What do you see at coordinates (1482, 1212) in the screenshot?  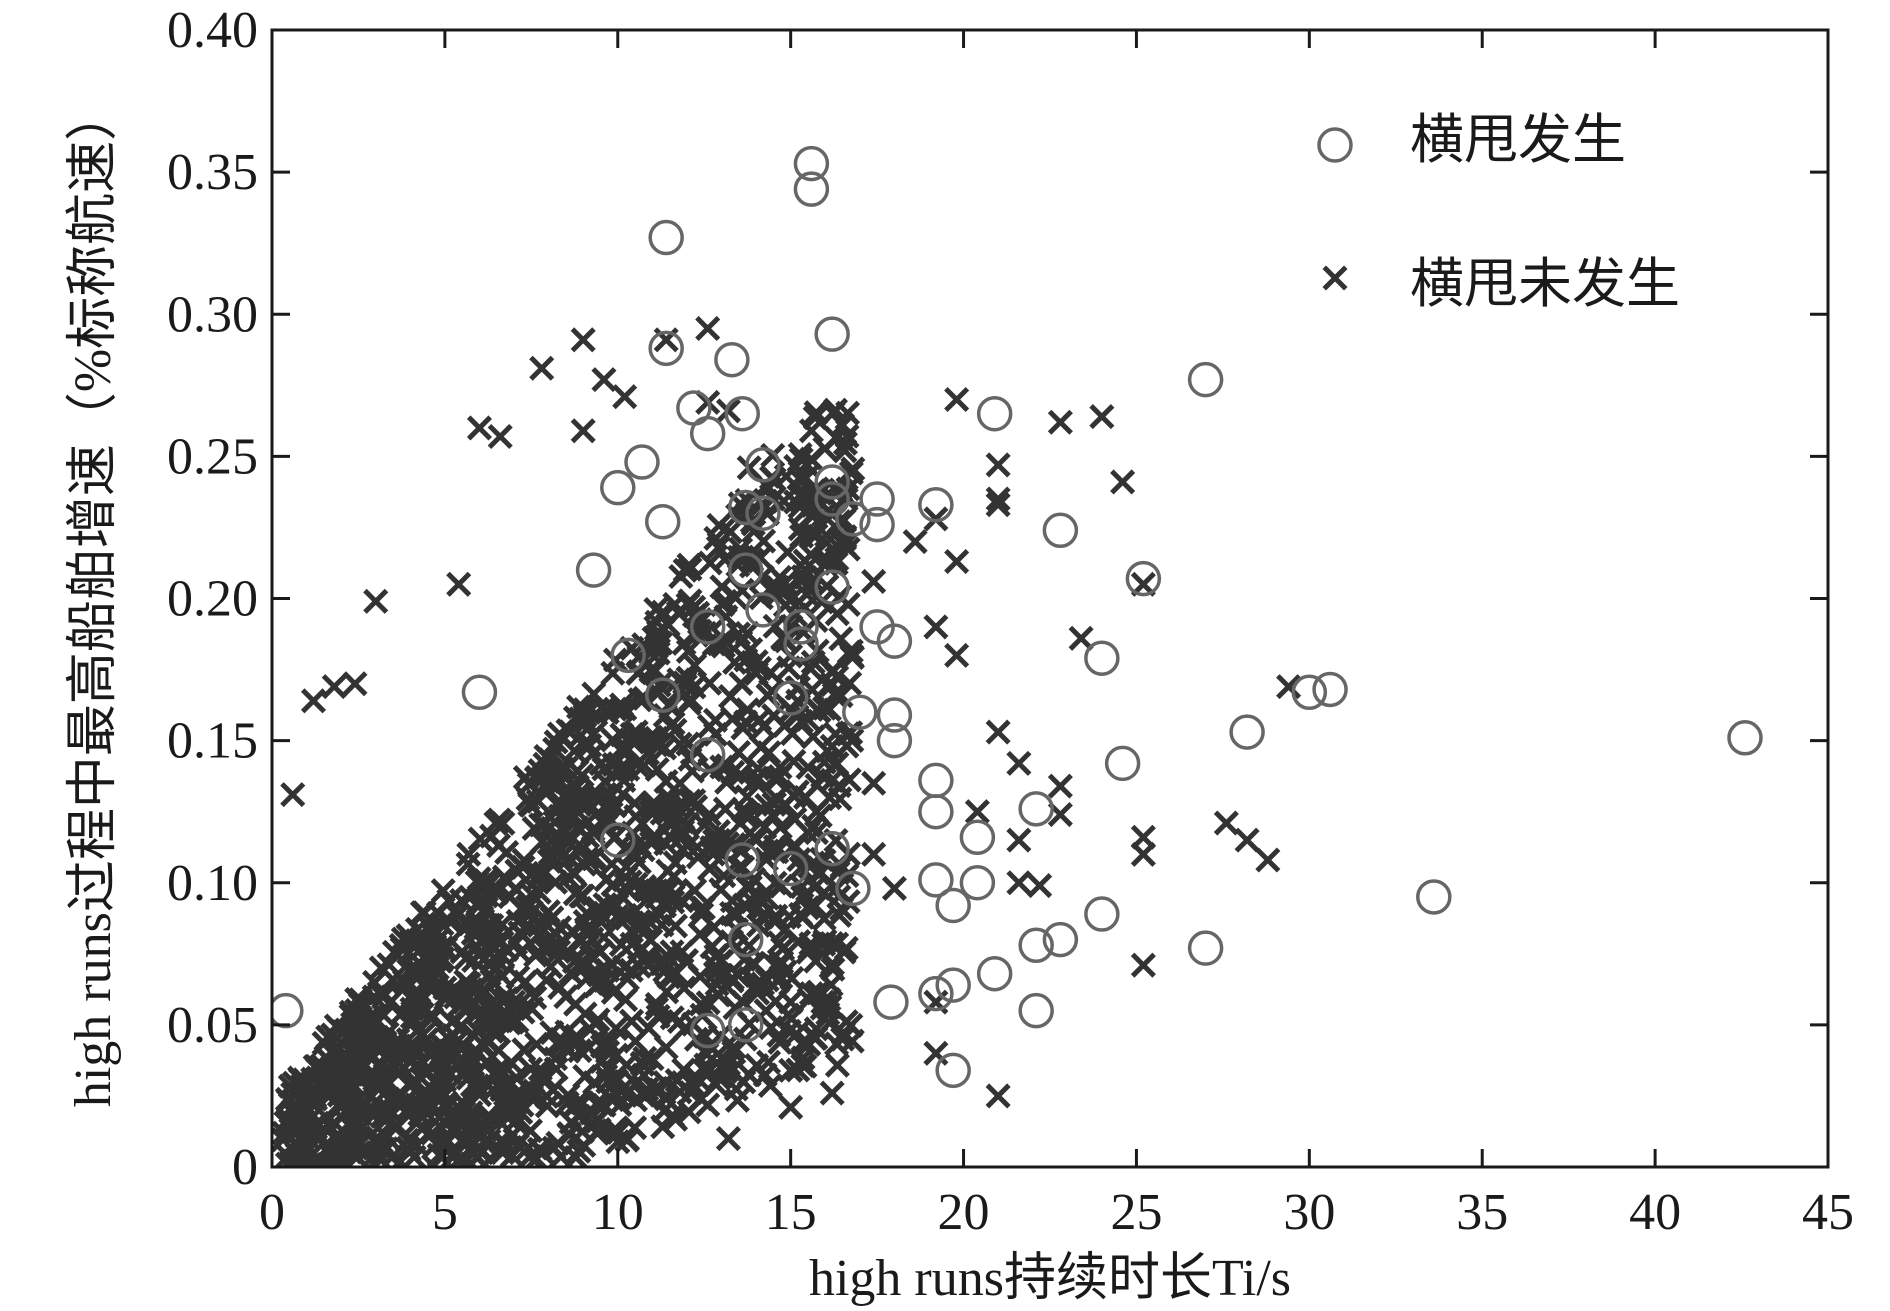 I see `x-tick-label: 35` at bounding box center [1482, 1212].